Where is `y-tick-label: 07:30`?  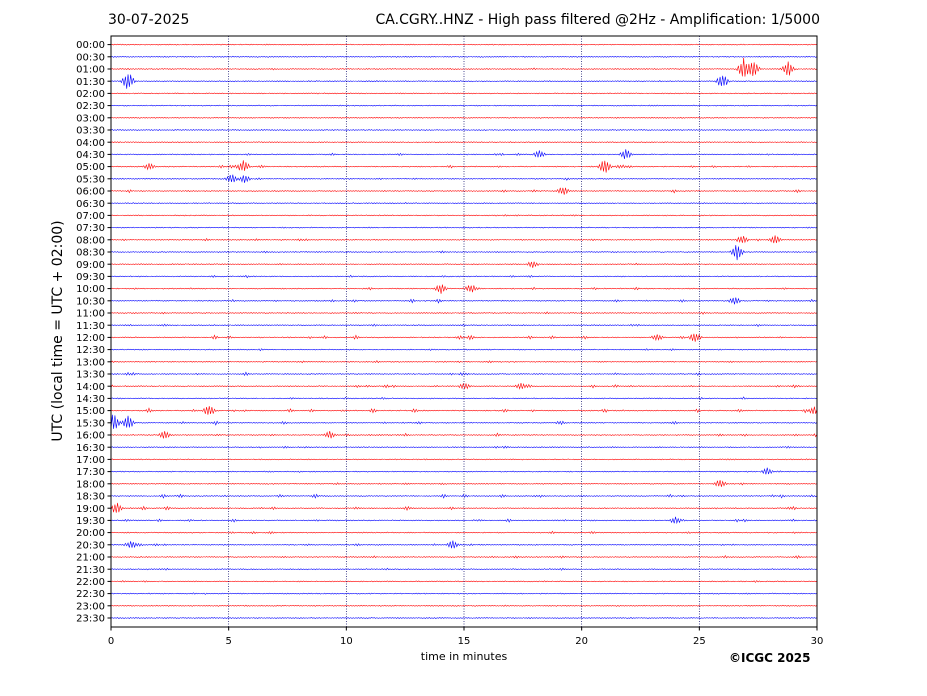
y-tick-label: 07:30 is located at coordinates (90, 228).